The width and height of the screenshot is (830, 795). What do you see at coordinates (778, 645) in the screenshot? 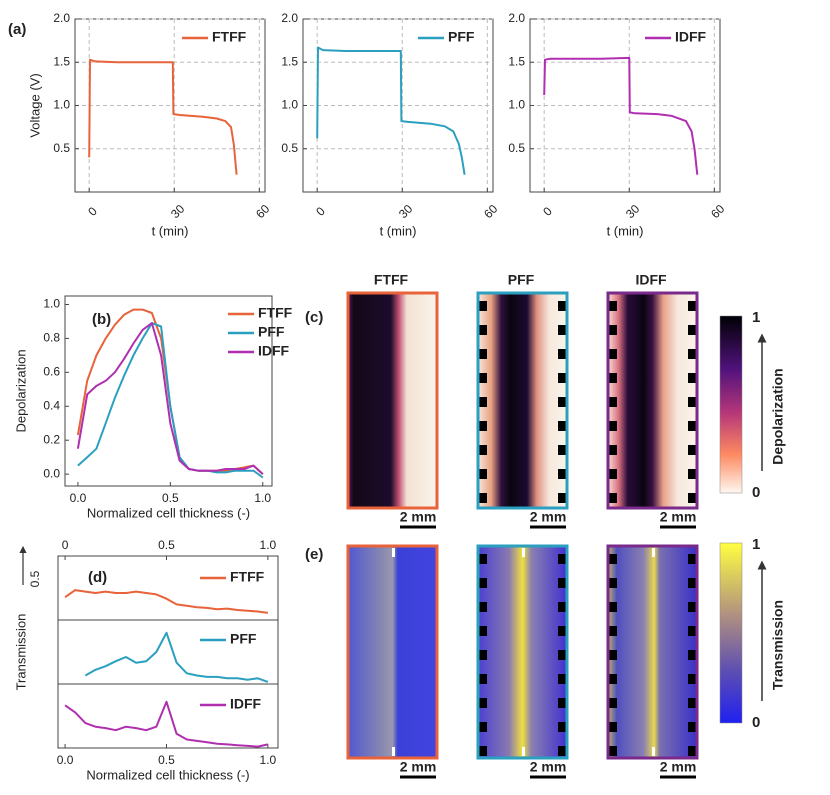
I see `colorbar-label: Transmission` at bounding box center [778, 645].